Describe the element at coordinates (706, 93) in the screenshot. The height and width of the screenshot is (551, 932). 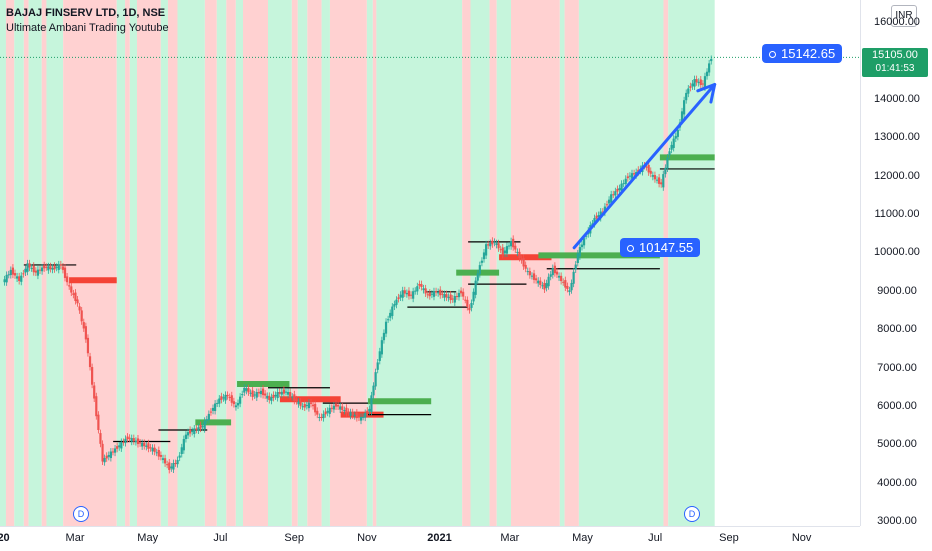
I see `trend-arrow-head-icon` at that location.